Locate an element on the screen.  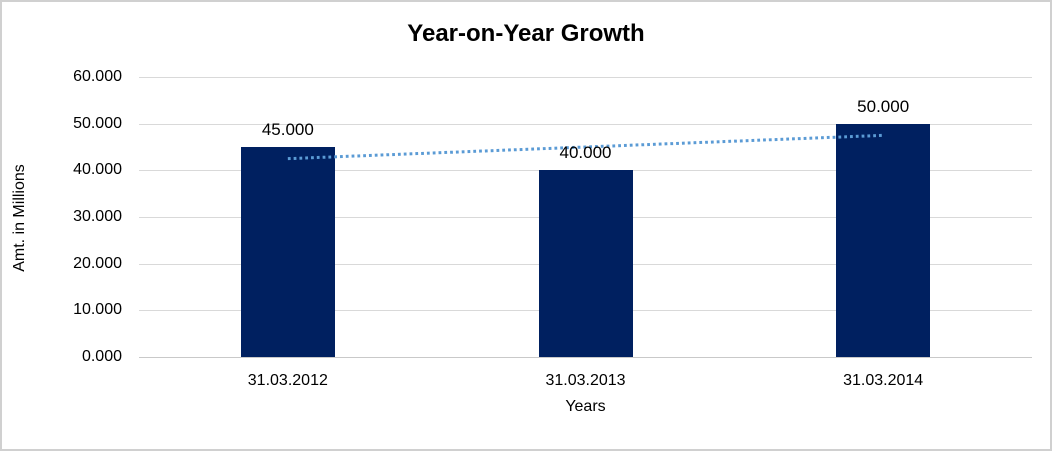
y-tick-label: 40.000 is located at coordinates (97, 170).